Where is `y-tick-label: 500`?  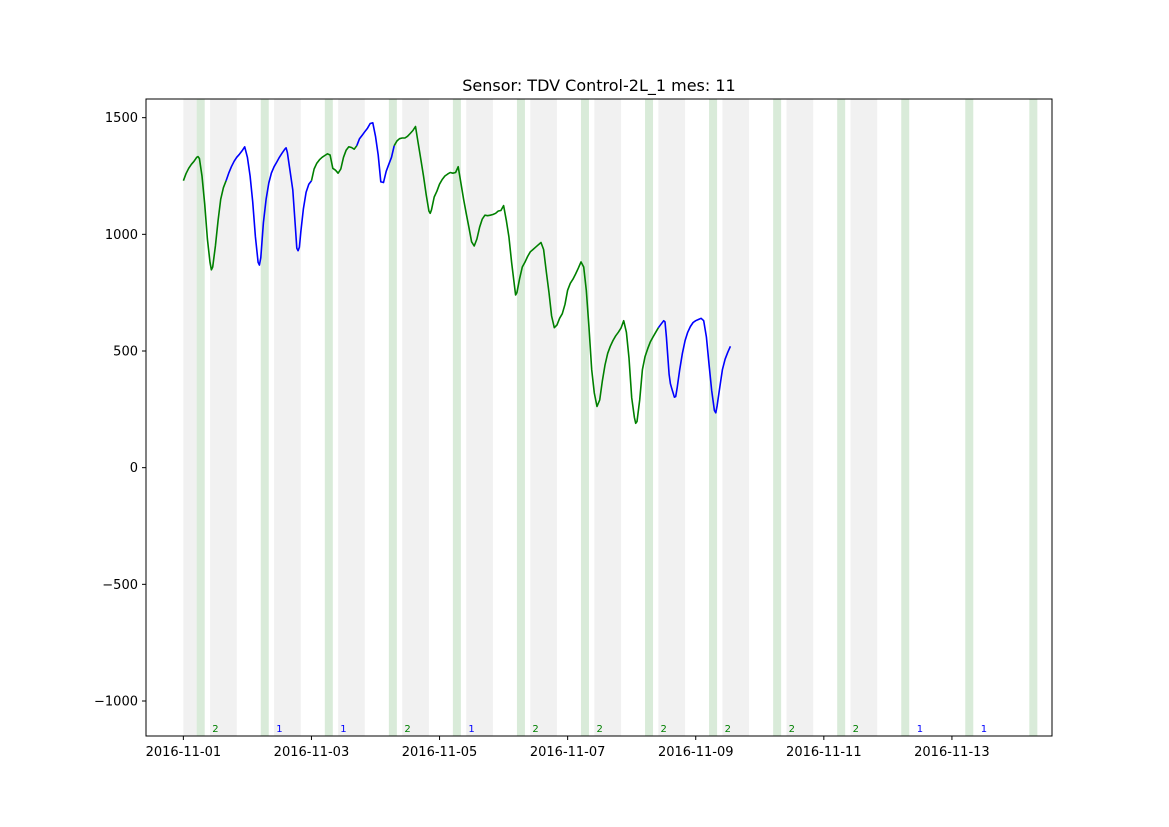 y-tick-label: 500 is located at coordinates (125, 352).